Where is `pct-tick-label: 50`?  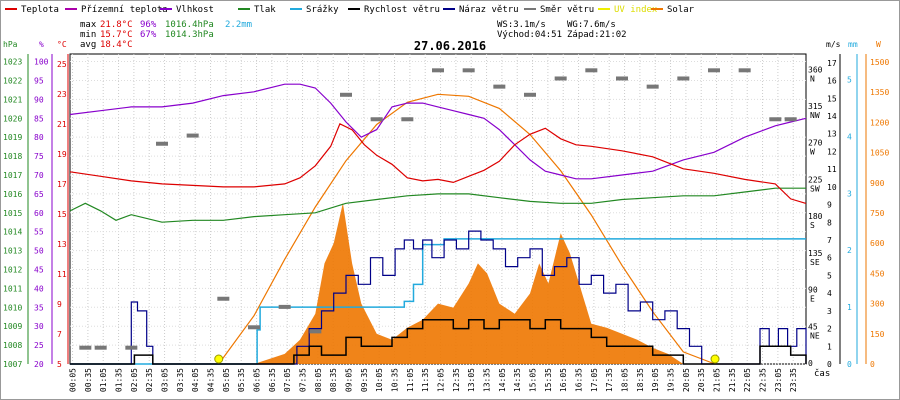
pct-tick-label: 50 is located at coordinates (39, 251).